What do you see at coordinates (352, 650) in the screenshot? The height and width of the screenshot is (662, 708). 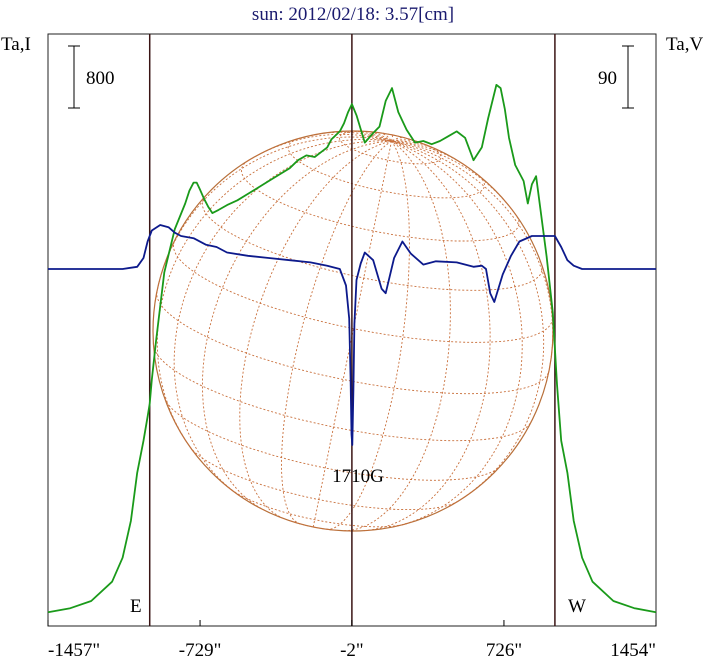 I see `x-tick-label: -2"` at bounding box center [352, 650].